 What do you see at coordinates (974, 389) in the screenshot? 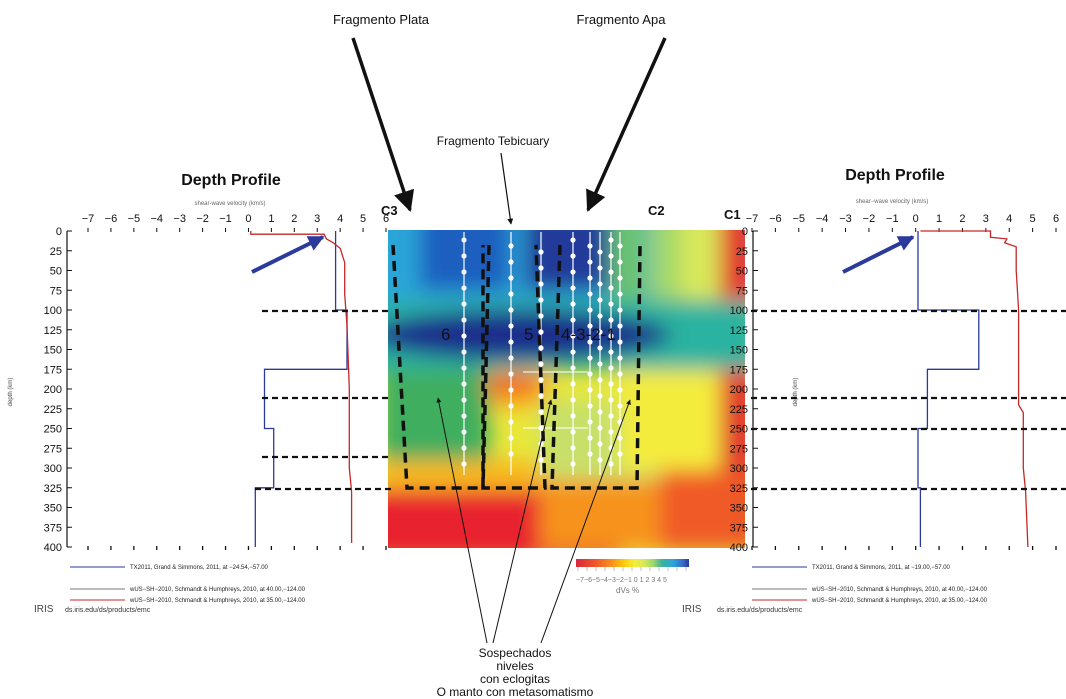
I see `right-series-1-line` at bounding box center [974, 389].